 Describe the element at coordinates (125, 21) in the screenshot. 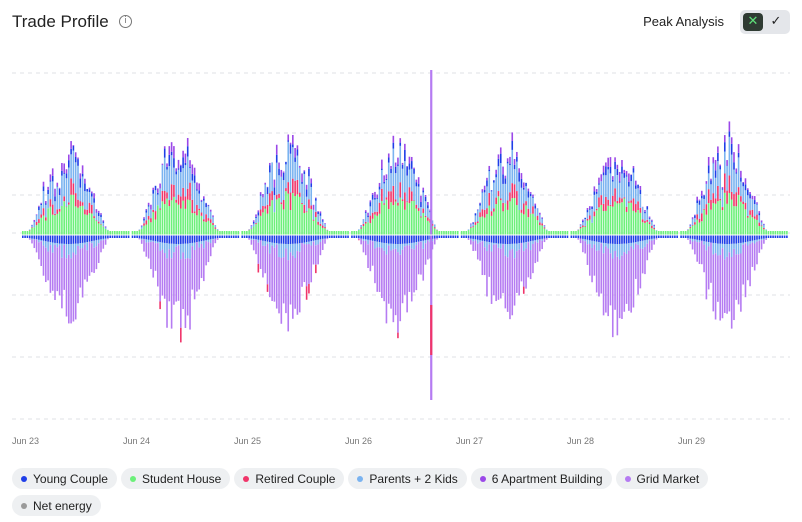

I see `info-circle-icon: i` at that location.